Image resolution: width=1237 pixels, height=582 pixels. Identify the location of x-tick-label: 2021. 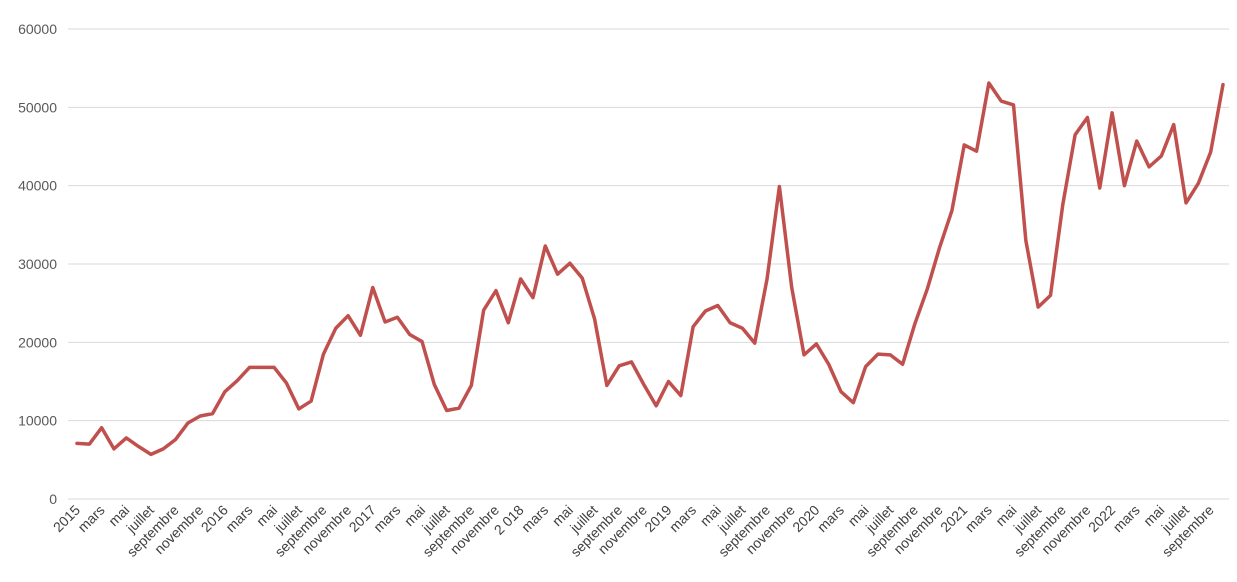
(953, 518).